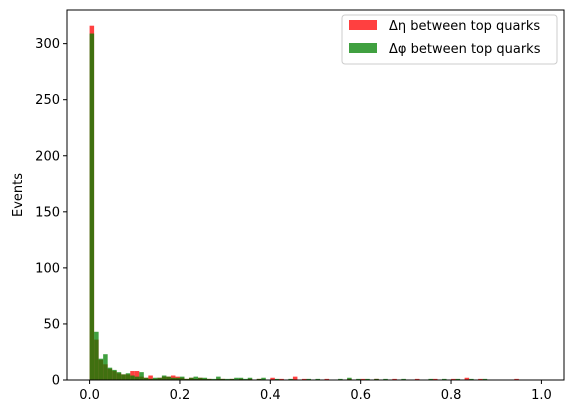  Describe the element at coordinates (363, 48) in the screenshot. I see `legend-swatch-phi` at that location.